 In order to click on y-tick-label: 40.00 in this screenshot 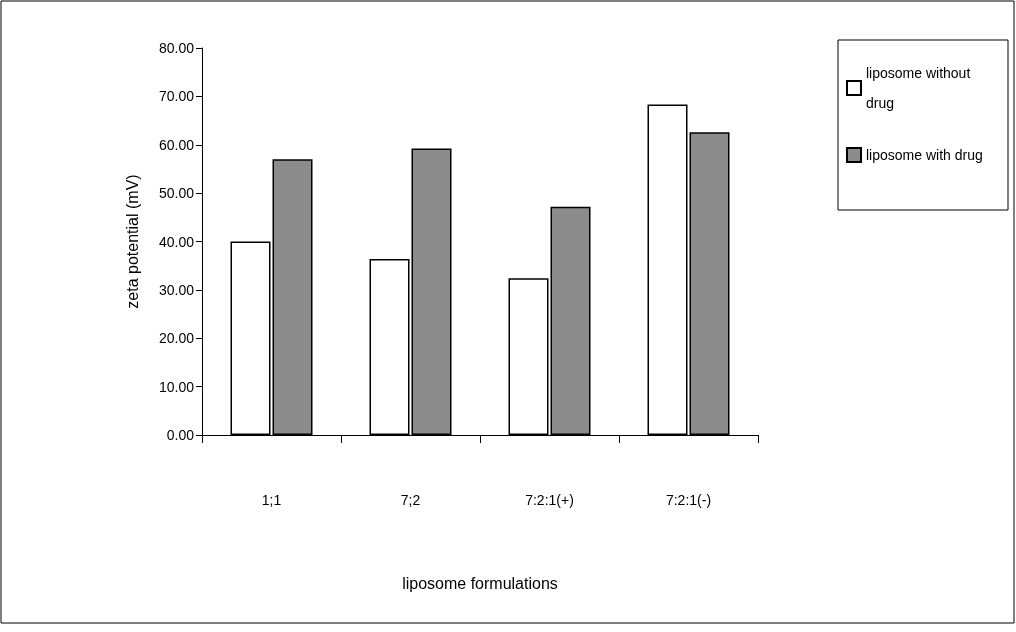, I will do `click(176, 241)`.